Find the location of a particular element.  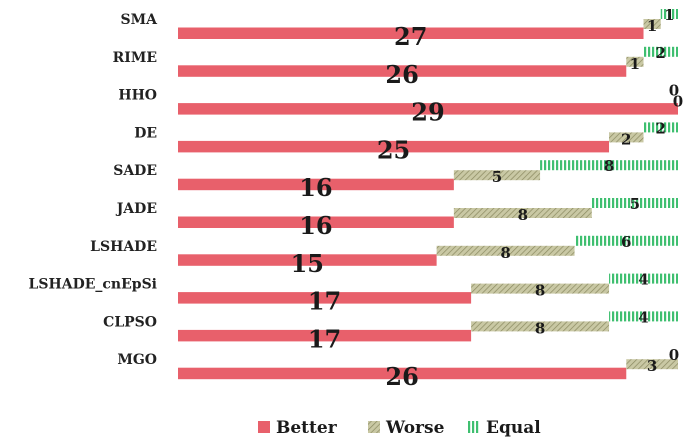

bar-worse-de is located at coordinates (626, 137).